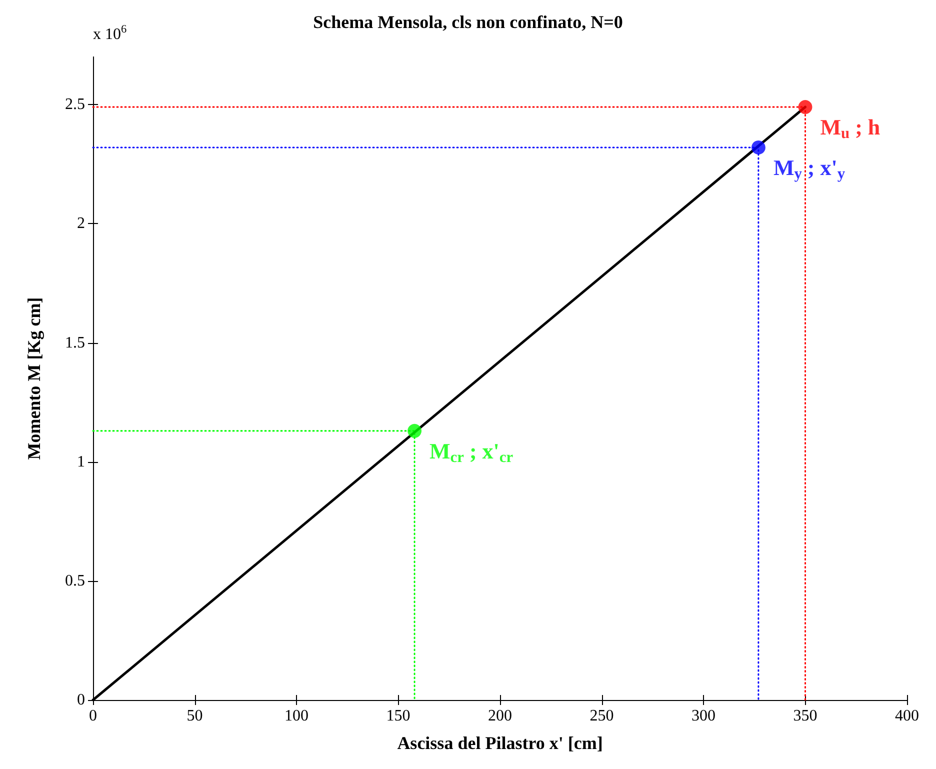 This screenshot has width=936, height=769. Describe the element at coordinates (93, 716) in the screenshot. I see `x-tick-label: 0` at that location.